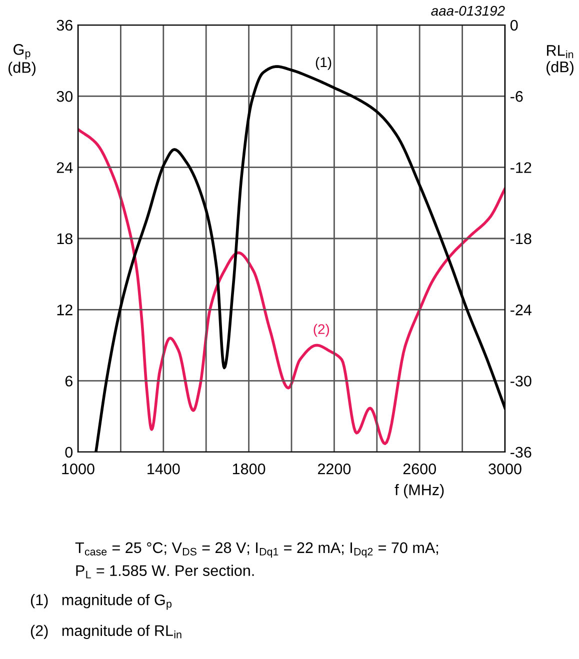 This screenshot has width=579, height=659. I want to click on x-tick-label: 1400, so click(164, 469).